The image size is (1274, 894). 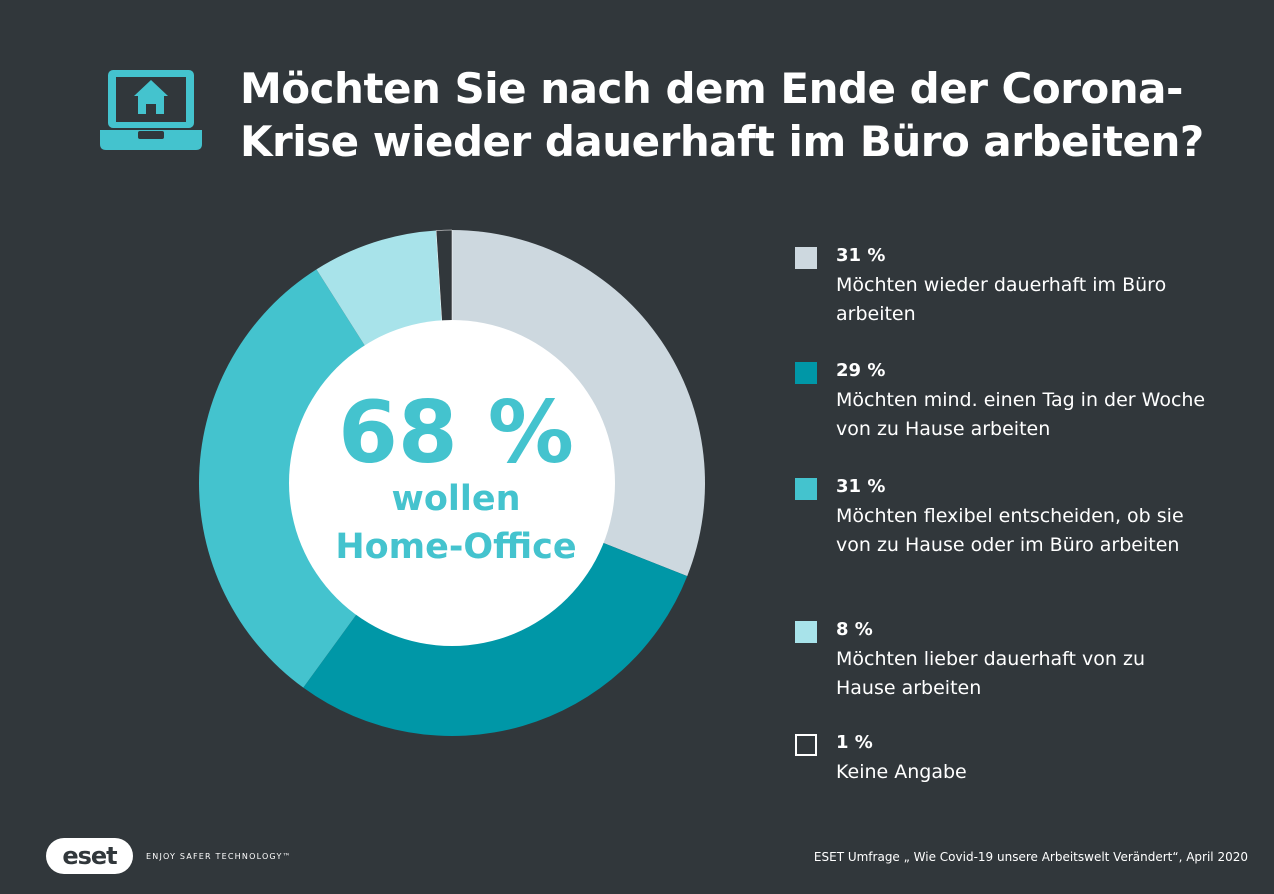 What do you see at coordinates (711, 88) in the screenshot?
I see `title-line-1: Möchten Sie nach dem Ende der Corona-` at bounding box center [711, 88].